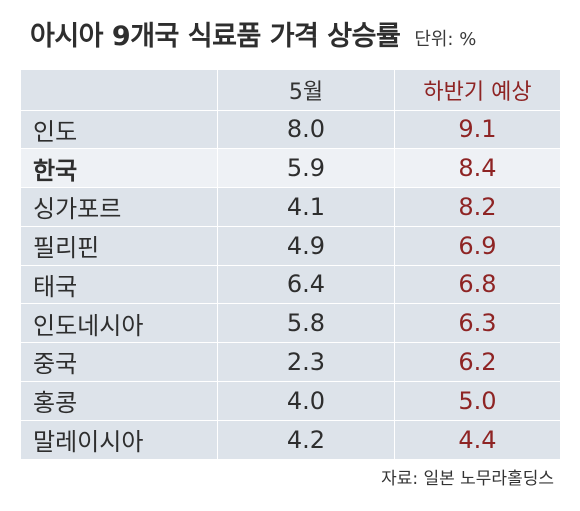  Describe the element at coordinates (306, 362) in the screenshot. I see `cell-may-value: 2.3` at that location.